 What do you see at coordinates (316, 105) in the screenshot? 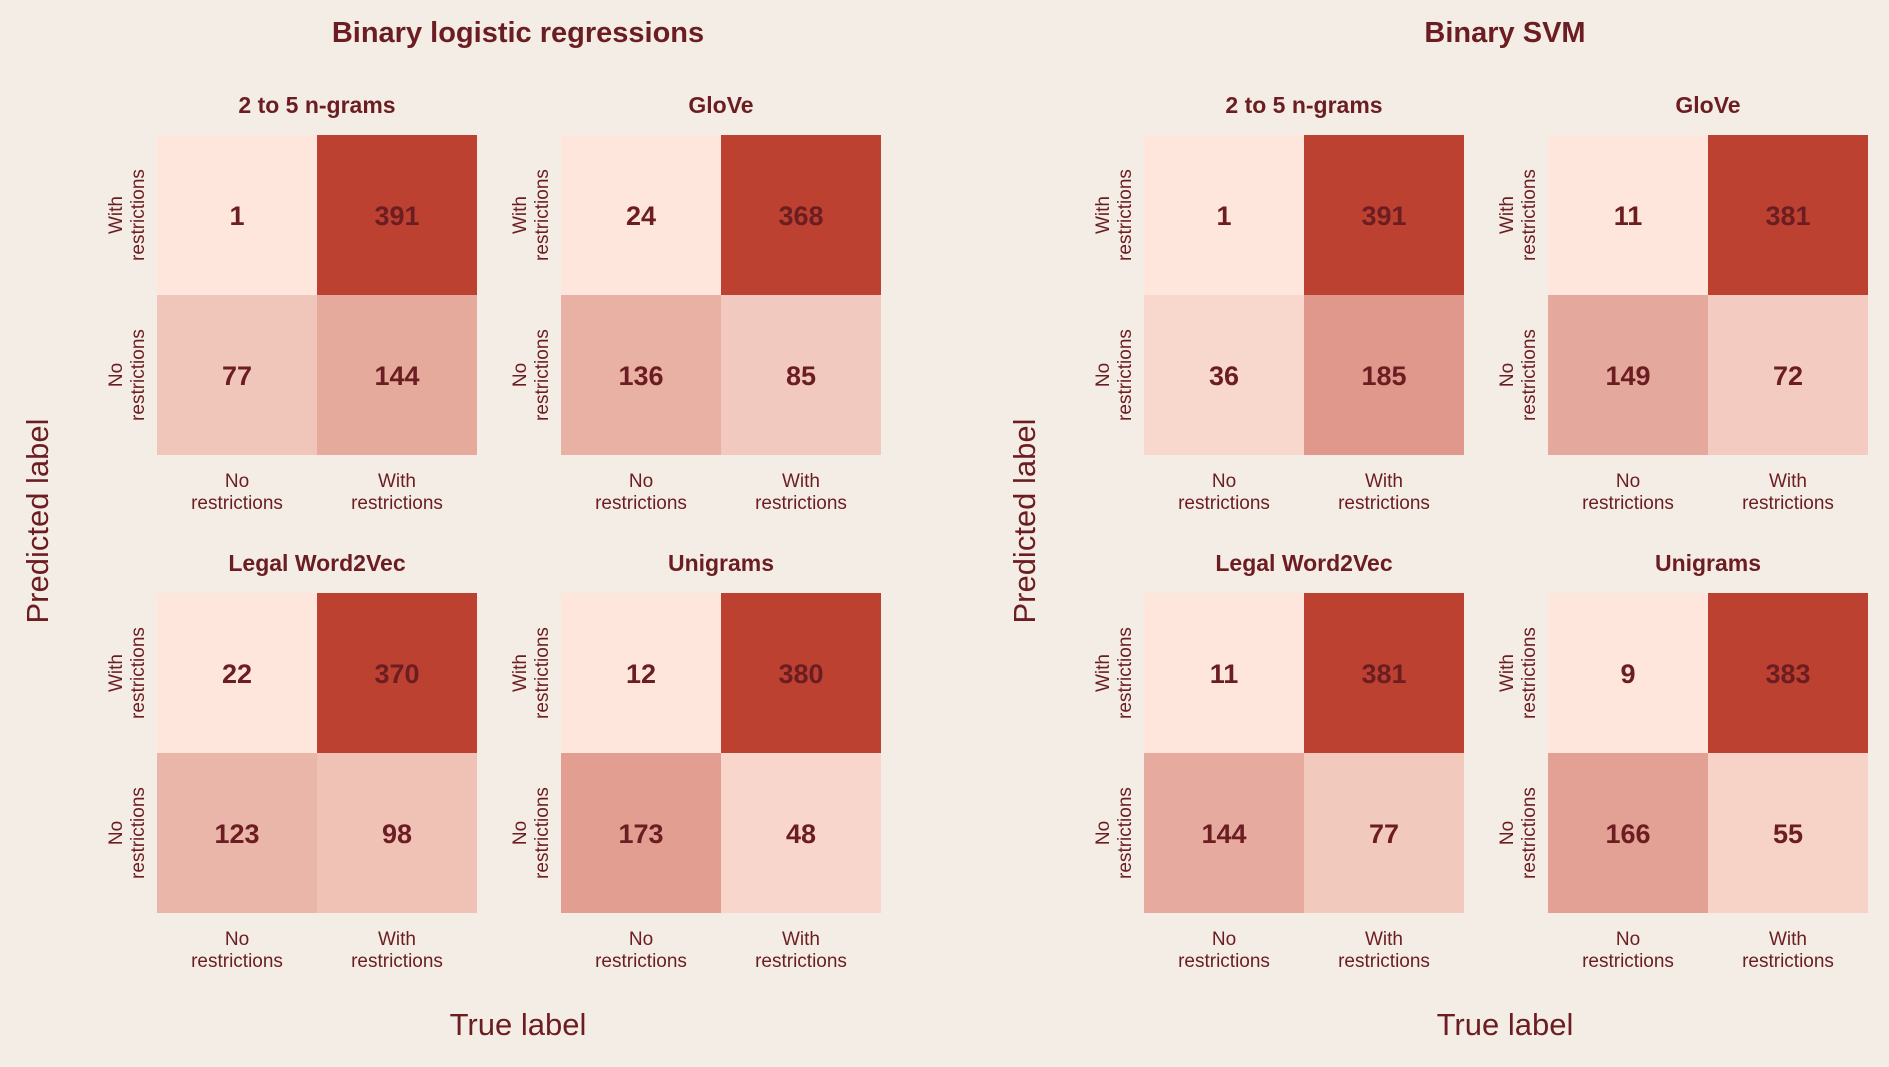
I see `panel-title: 2 to 5 n-grams` at bounding box center [316, 105].